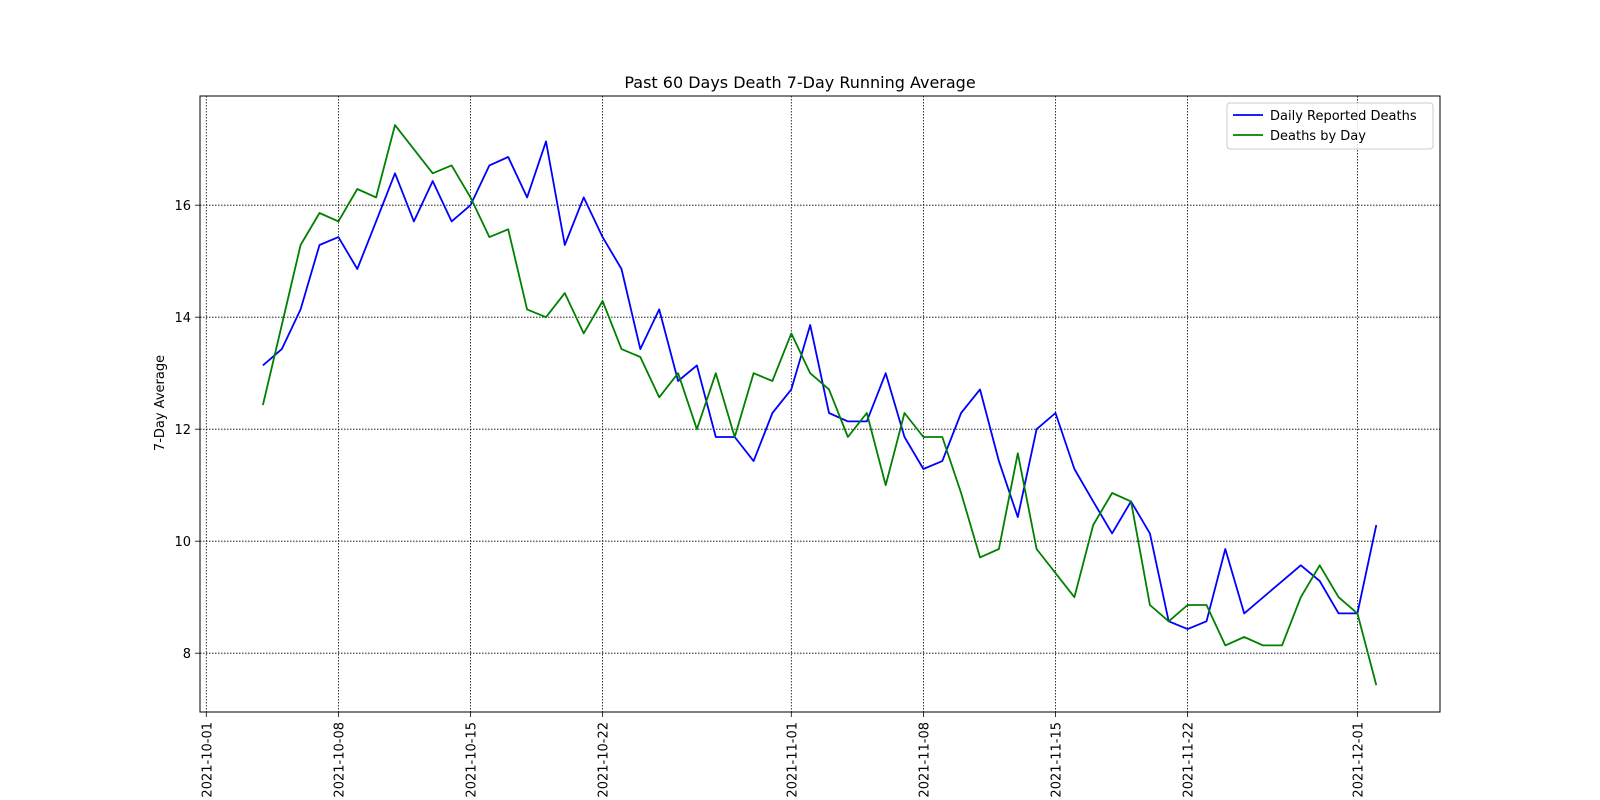 This screenshot has height=800, width=1600. Describe the element at coordinates (339, 760) in the screenshot. I see `x-tick-label: 2021-10-08` at that location.